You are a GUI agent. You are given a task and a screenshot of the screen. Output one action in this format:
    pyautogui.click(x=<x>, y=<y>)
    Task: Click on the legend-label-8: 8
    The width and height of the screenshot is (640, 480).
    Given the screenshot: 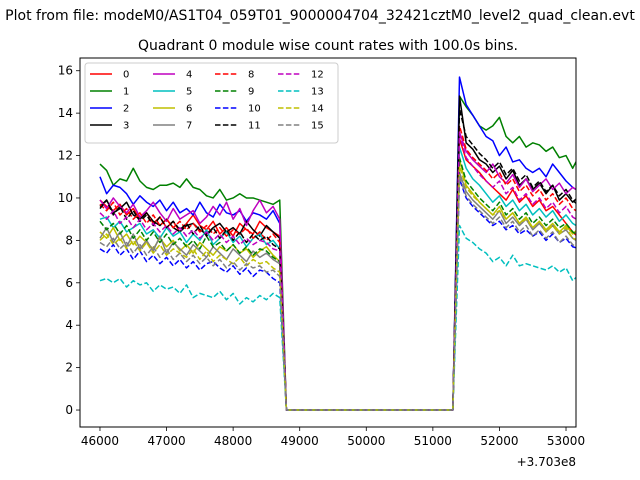 What is the action you would take?
    pyautogui.click(x=251, y=75)
    